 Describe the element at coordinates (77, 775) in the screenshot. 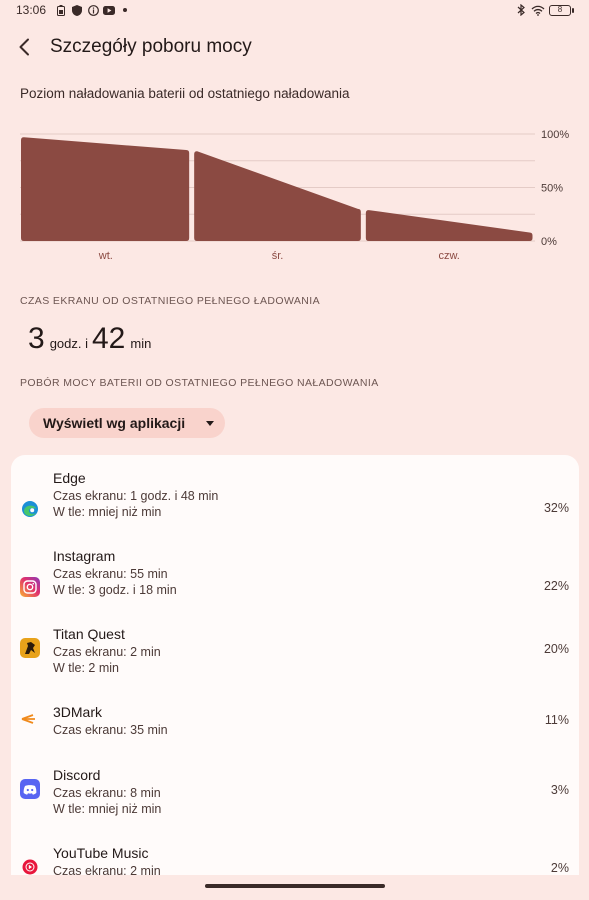

I see `app-name: Discord` at that location.